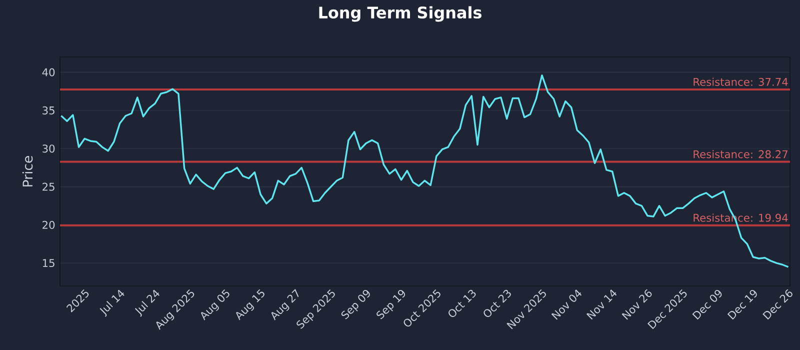 The image size is (800, 350). I want to click on x-tick-label: Sep 19, so click(391, 305).